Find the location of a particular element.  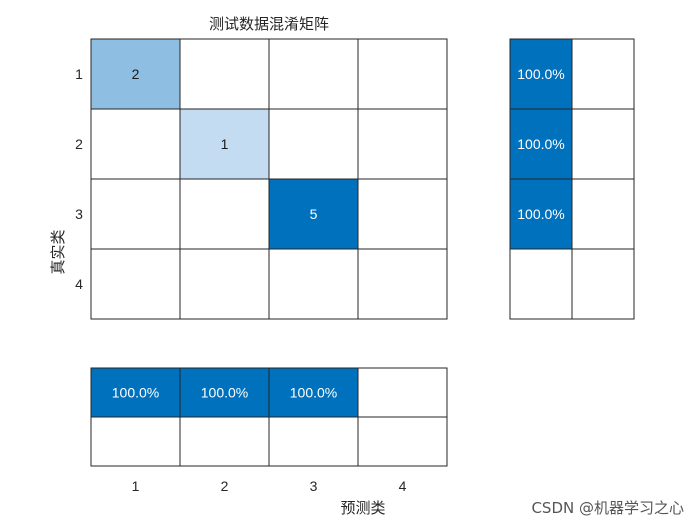

y-tick-label: 4 is located at coordinates (79, 284).